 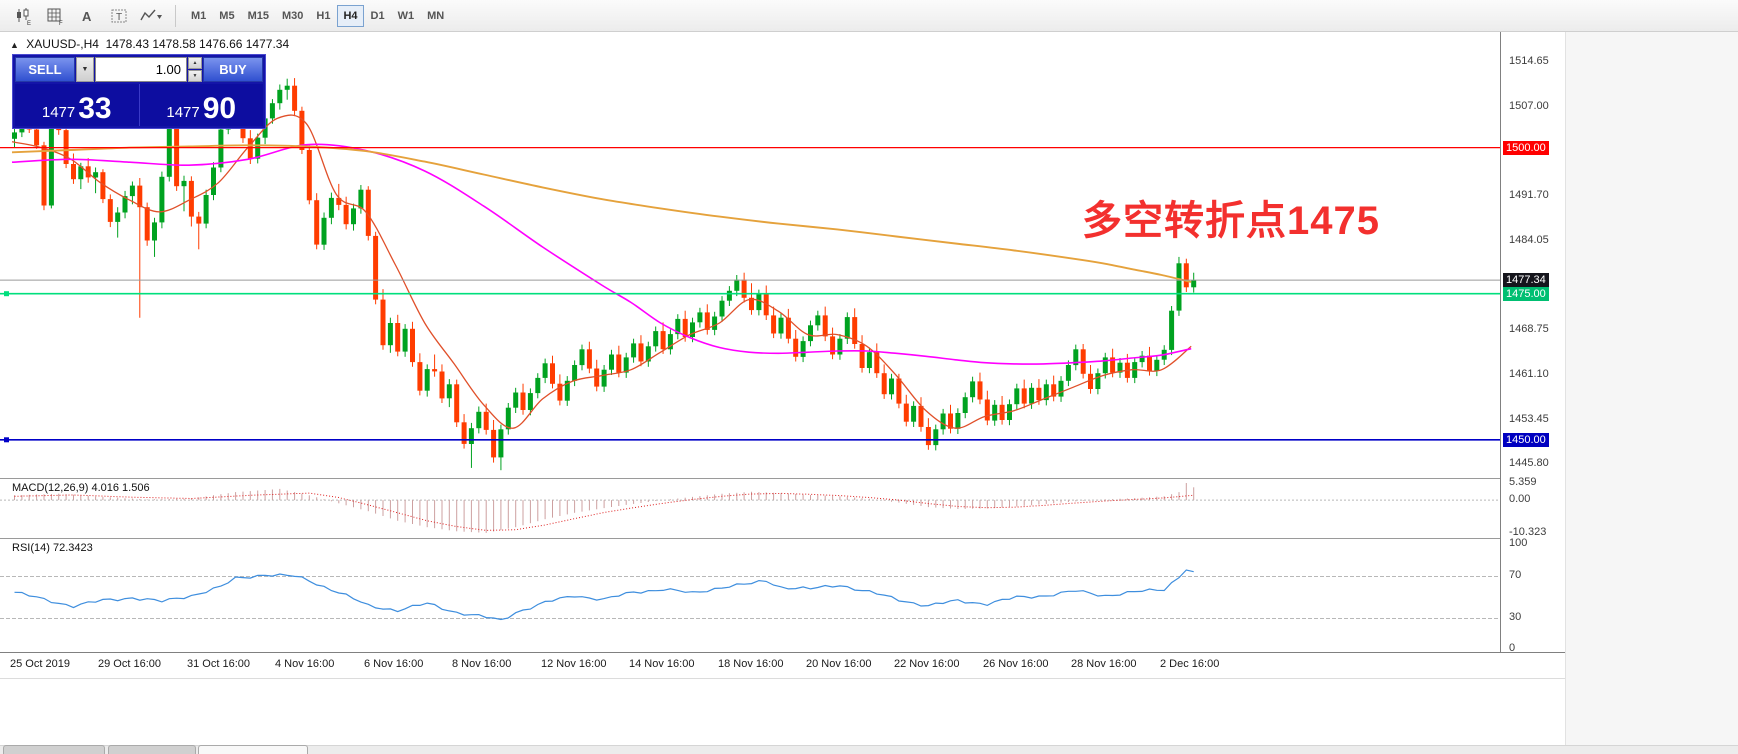 I want to click on price-tick-label: 1445.80, so click(x=1529, y=463).